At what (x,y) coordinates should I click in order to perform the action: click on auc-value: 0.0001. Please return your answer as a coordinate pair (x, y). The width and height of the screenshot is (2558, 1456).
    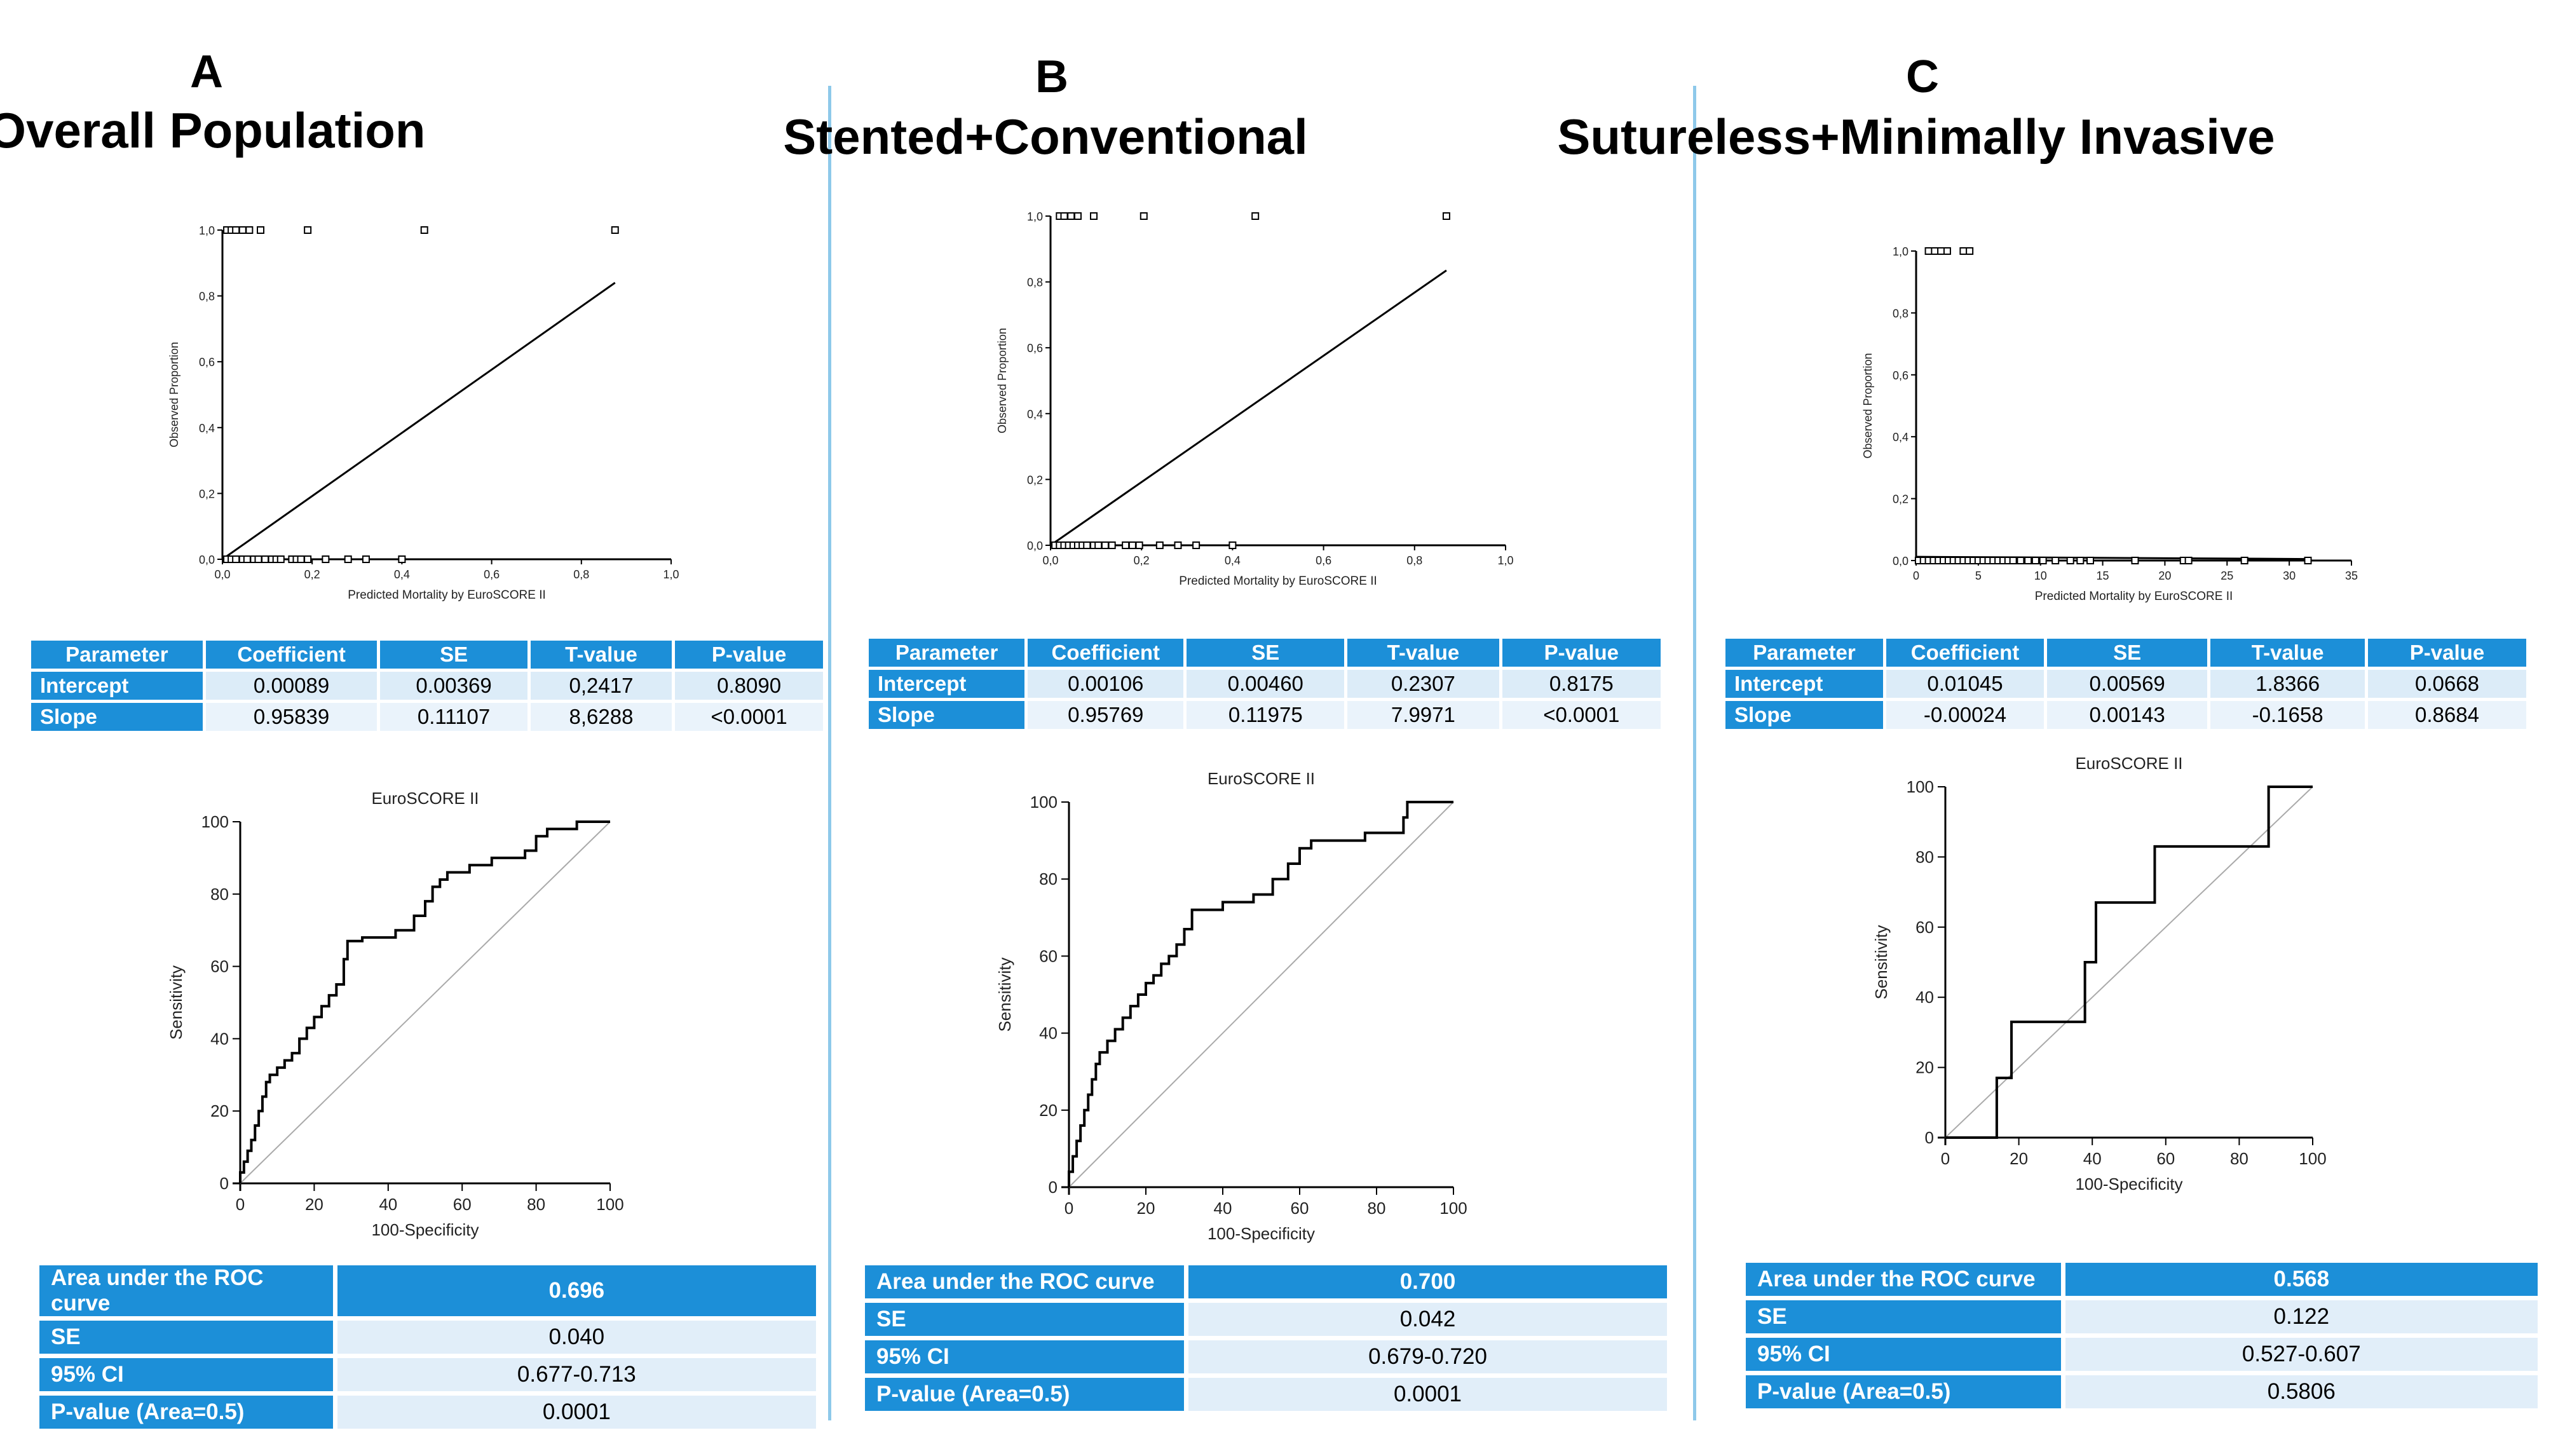
    Looking at the image, I should click on (576, 1412).